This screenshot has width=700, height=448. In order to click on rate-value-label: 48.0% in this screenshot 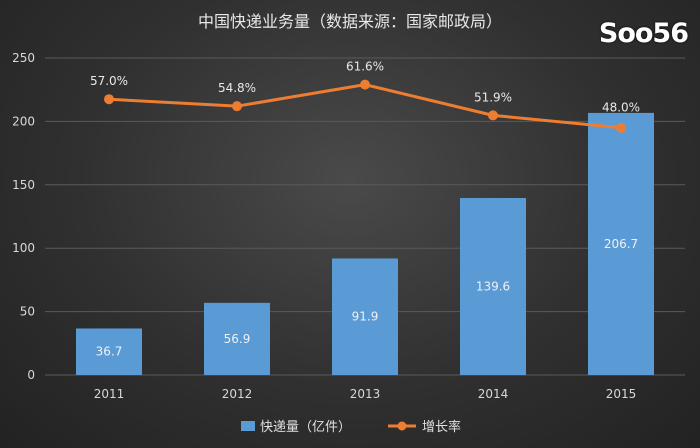, I will do `click(621, 108)`.